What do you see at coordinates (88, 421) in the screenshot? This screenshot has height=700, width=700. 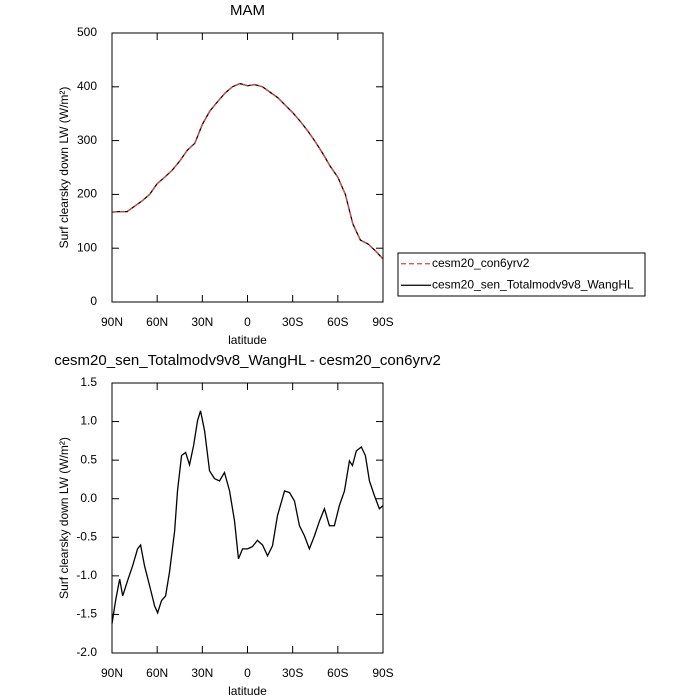 I see `y-tick-label: 1.0` at bounding box center [88, 421].